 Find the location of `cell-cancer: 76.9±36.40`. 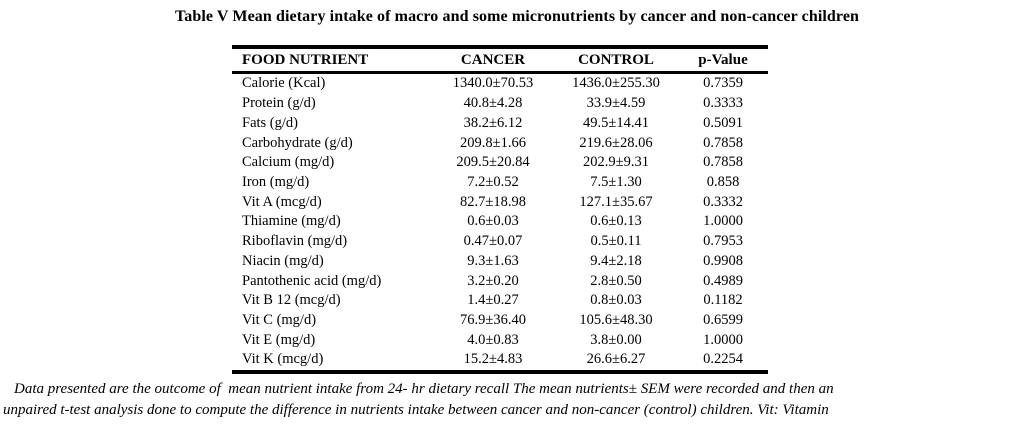

cell-cancer: 76.9±36.40 is located at coordinates (493, 319).